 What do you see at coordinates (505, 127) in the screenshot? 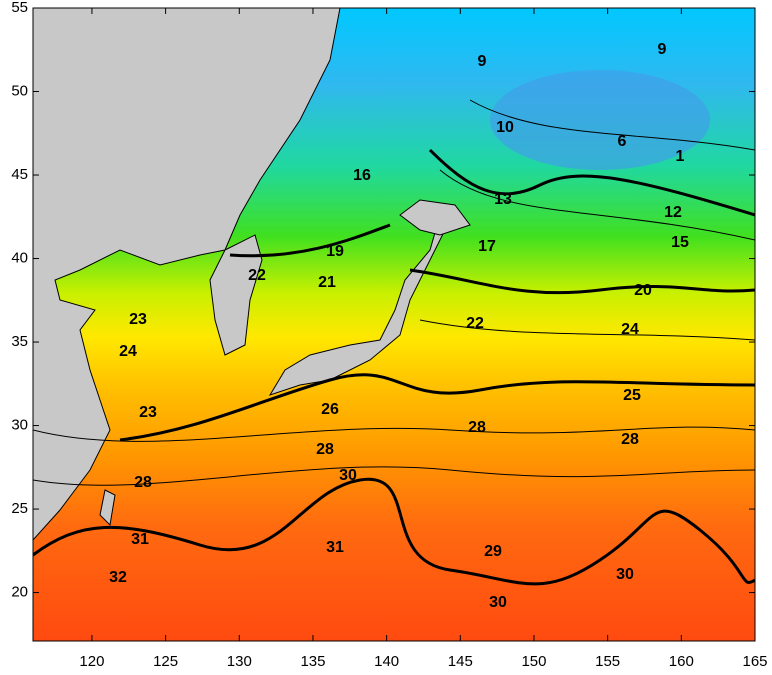
I see `contour-label: 10` at bounding box center [505, 127].